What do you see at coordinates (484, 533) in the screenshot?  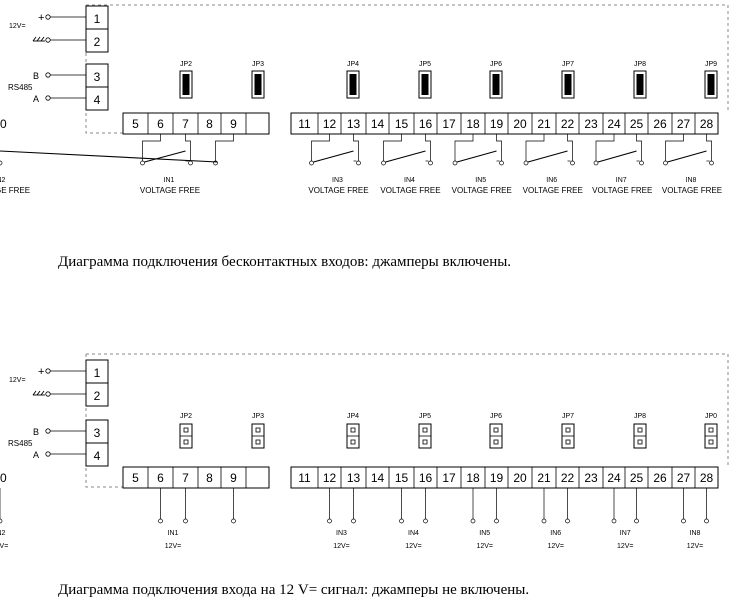 I see `input-name: IN5` at bounding box center [484, 533].